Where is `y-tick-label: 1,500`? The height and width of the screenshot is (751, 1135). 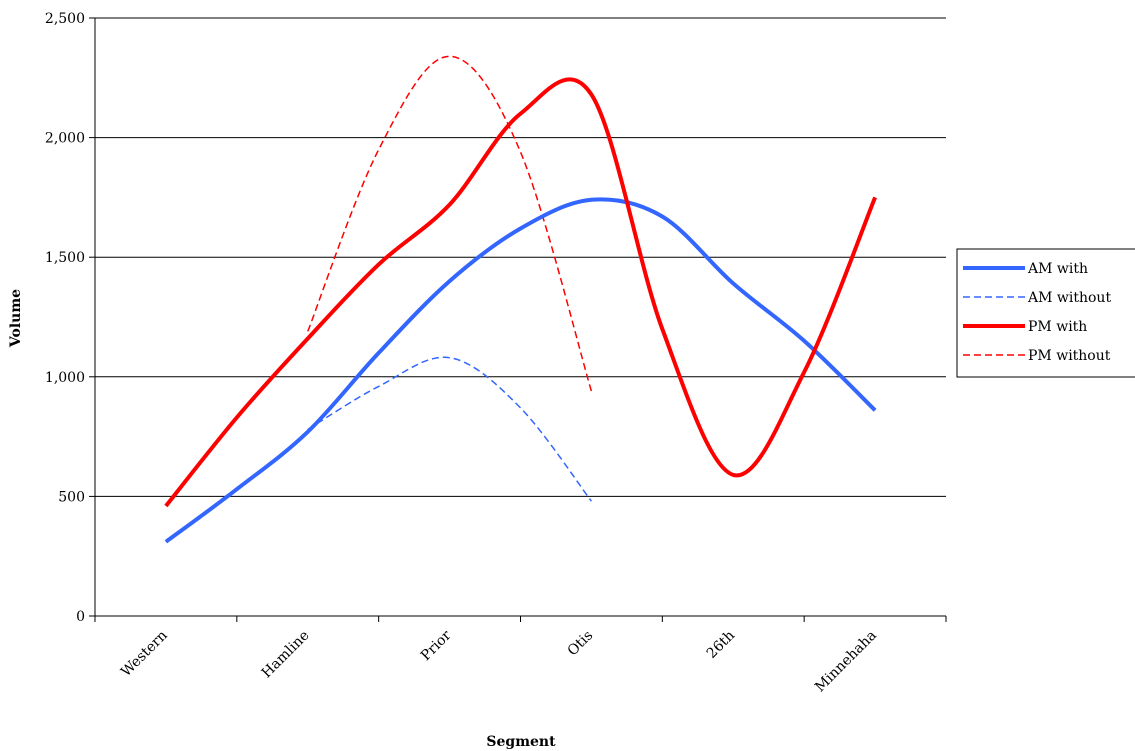 y-tick-label: 1,500 is located at coordinates (65, 258).